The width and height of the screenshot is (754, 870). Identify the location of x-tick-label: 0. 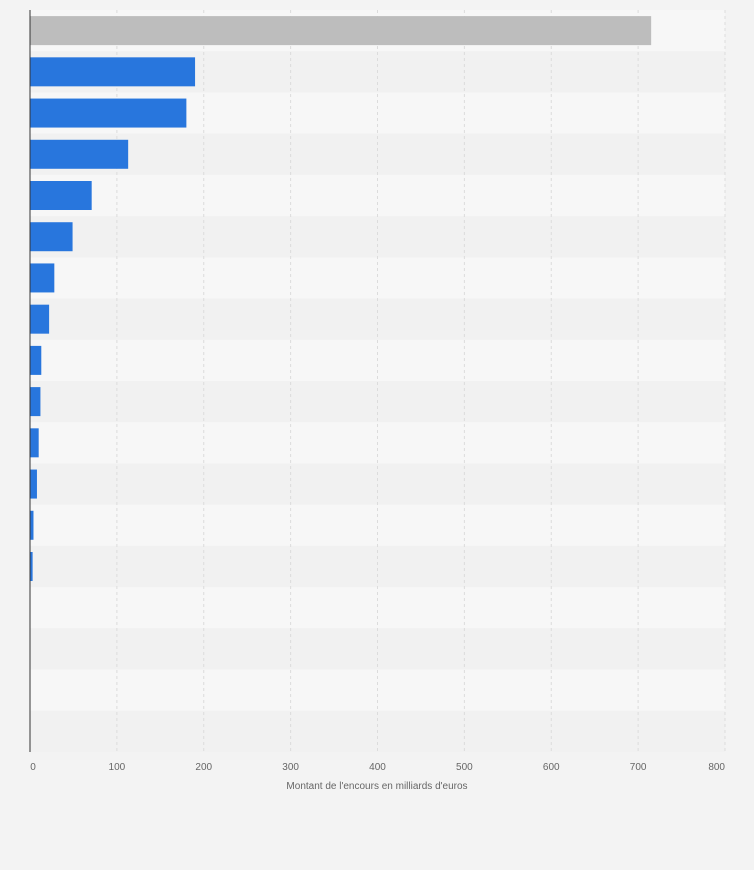
(33, 767).